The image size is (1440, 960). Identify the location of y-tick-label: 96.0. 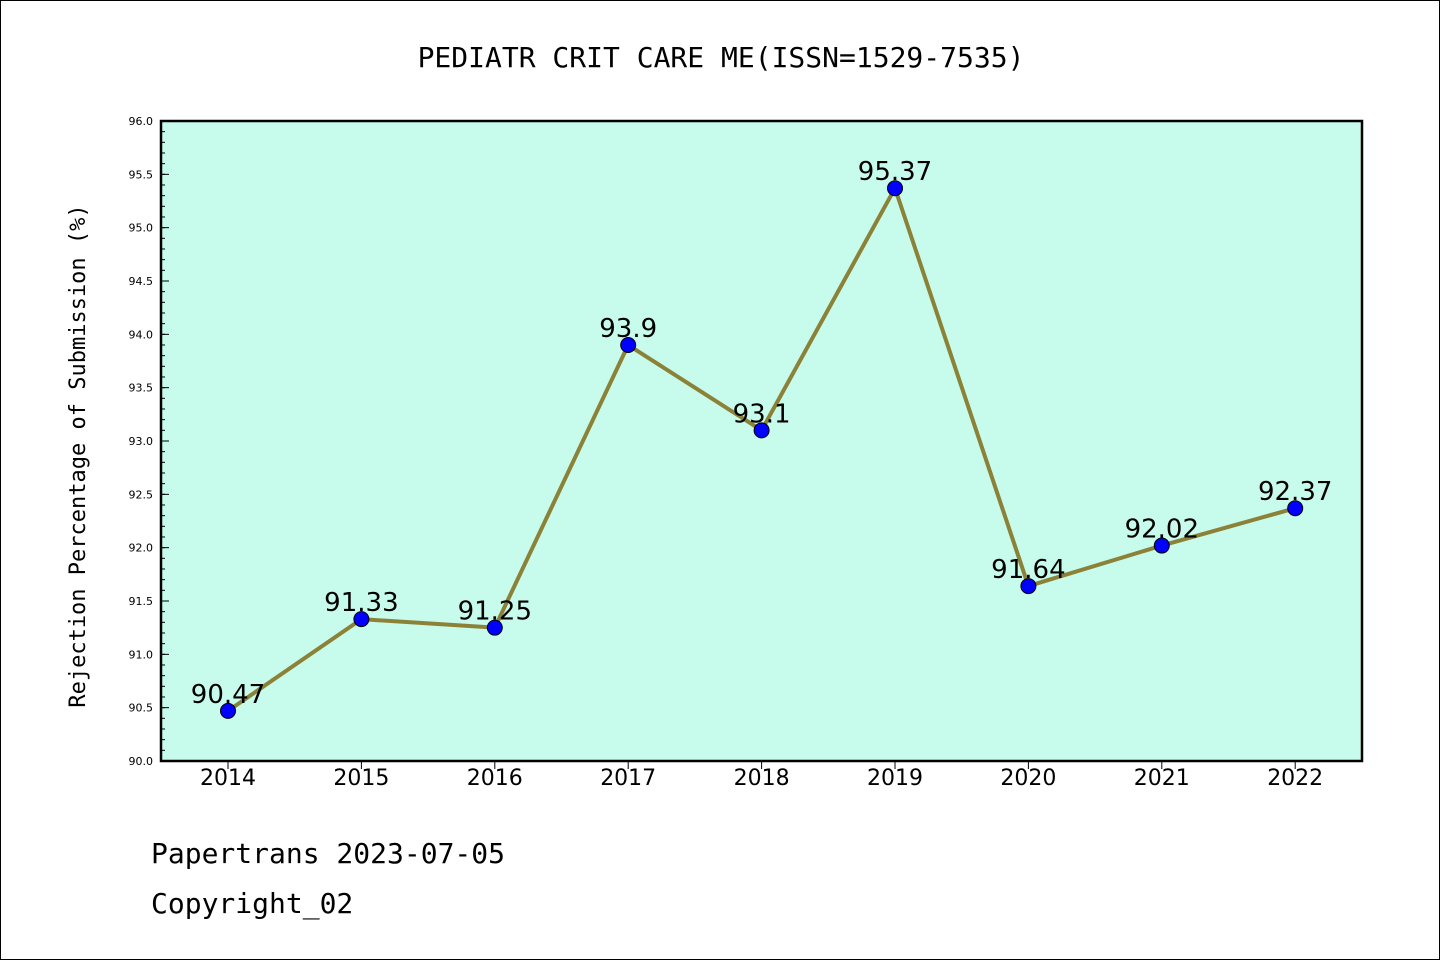
(141, 121).